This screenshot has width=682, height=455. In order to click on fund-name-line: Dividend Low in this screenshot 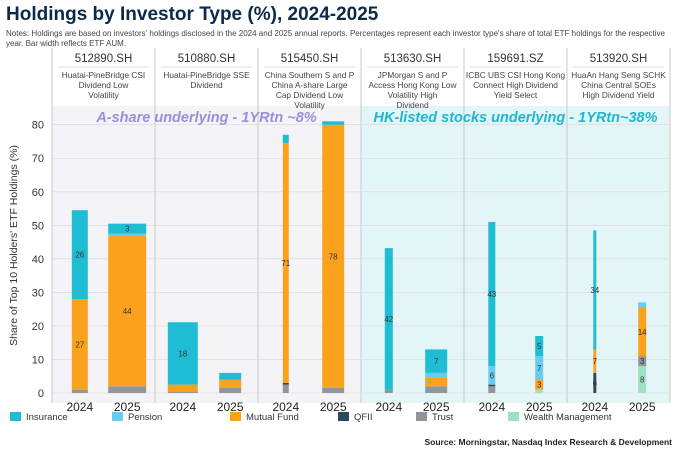, I will do `click(104, 85)`.